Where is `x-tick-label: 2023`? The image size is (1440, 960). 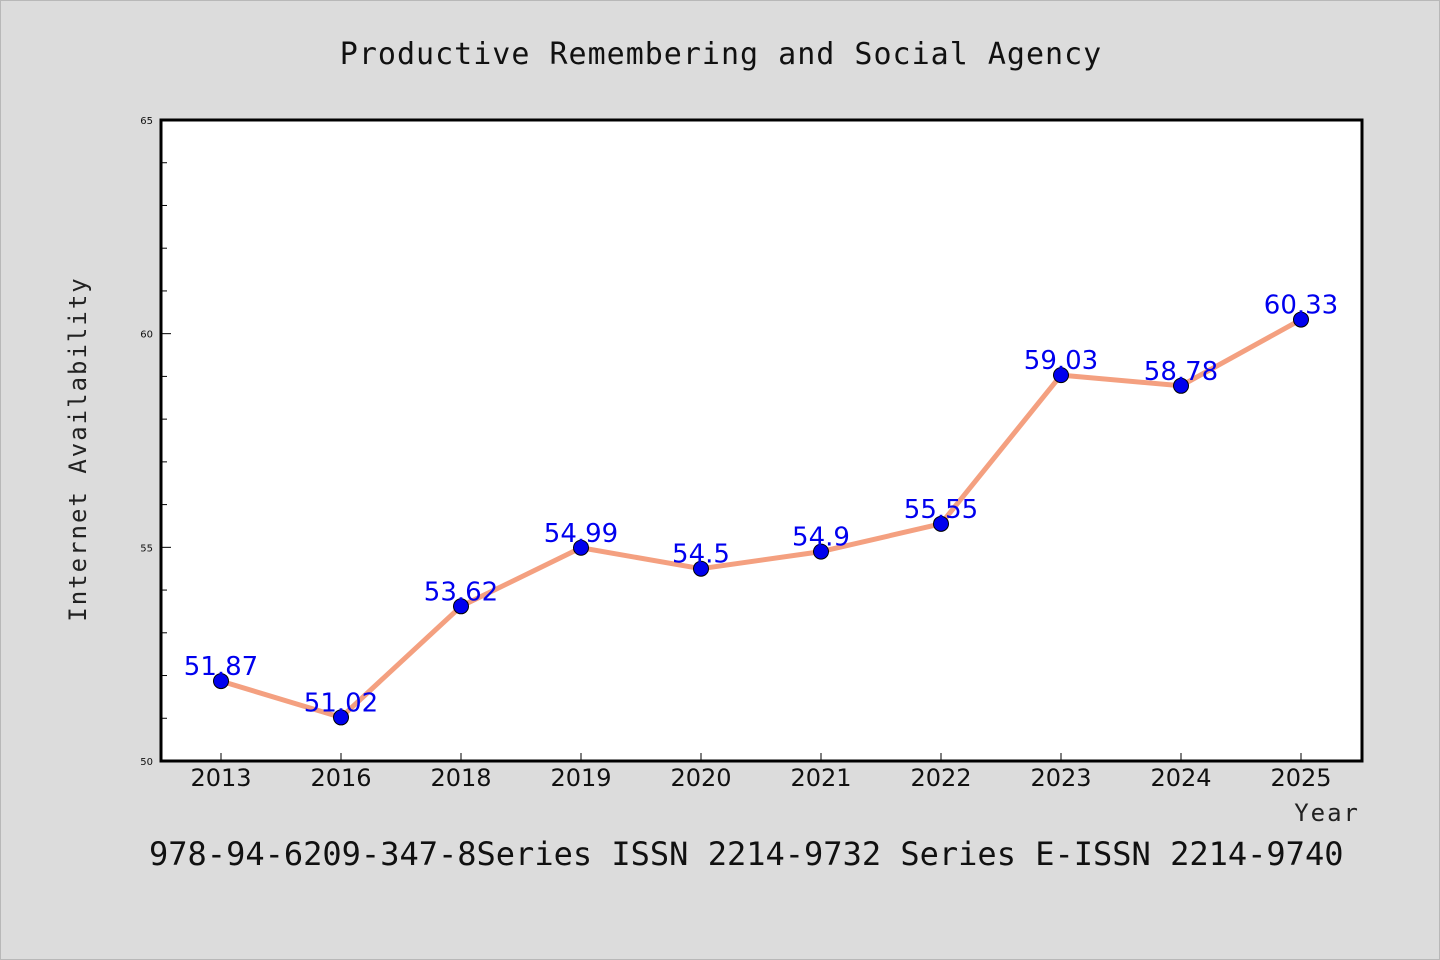 x-tick-label: 2023 is located at coordinates (1060, 778).